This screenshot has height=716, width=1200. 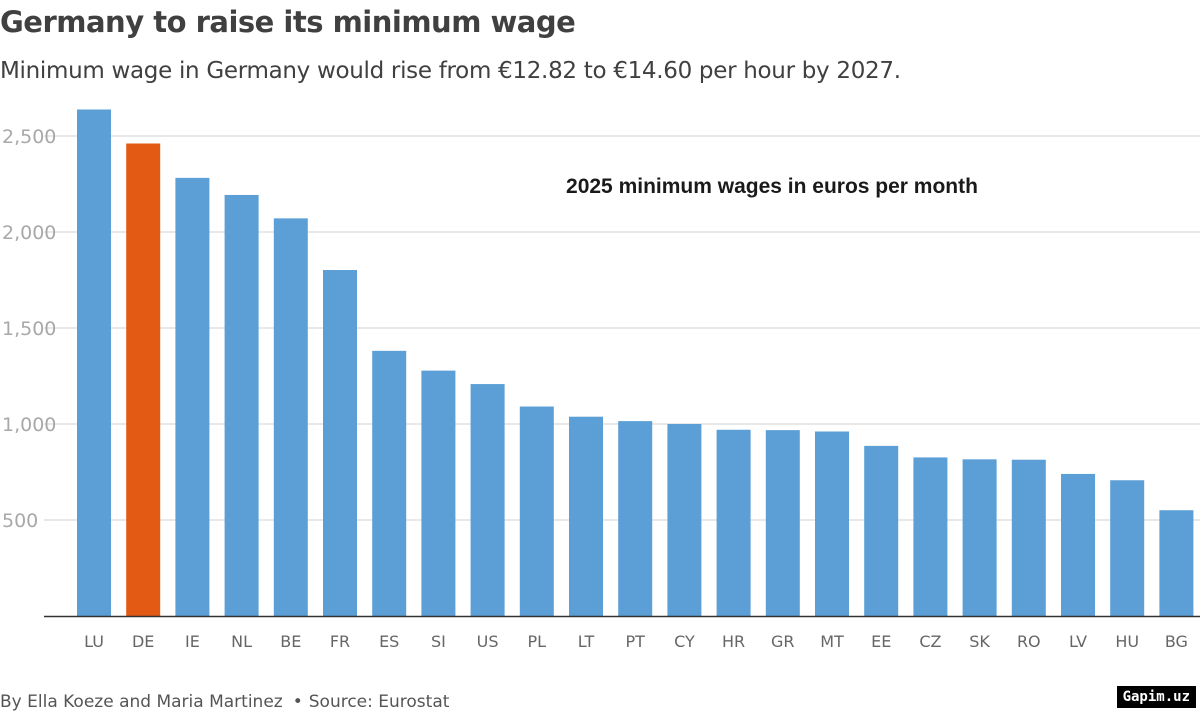 I want to click on x-tick-label: ES, so click(x=389, y=641).